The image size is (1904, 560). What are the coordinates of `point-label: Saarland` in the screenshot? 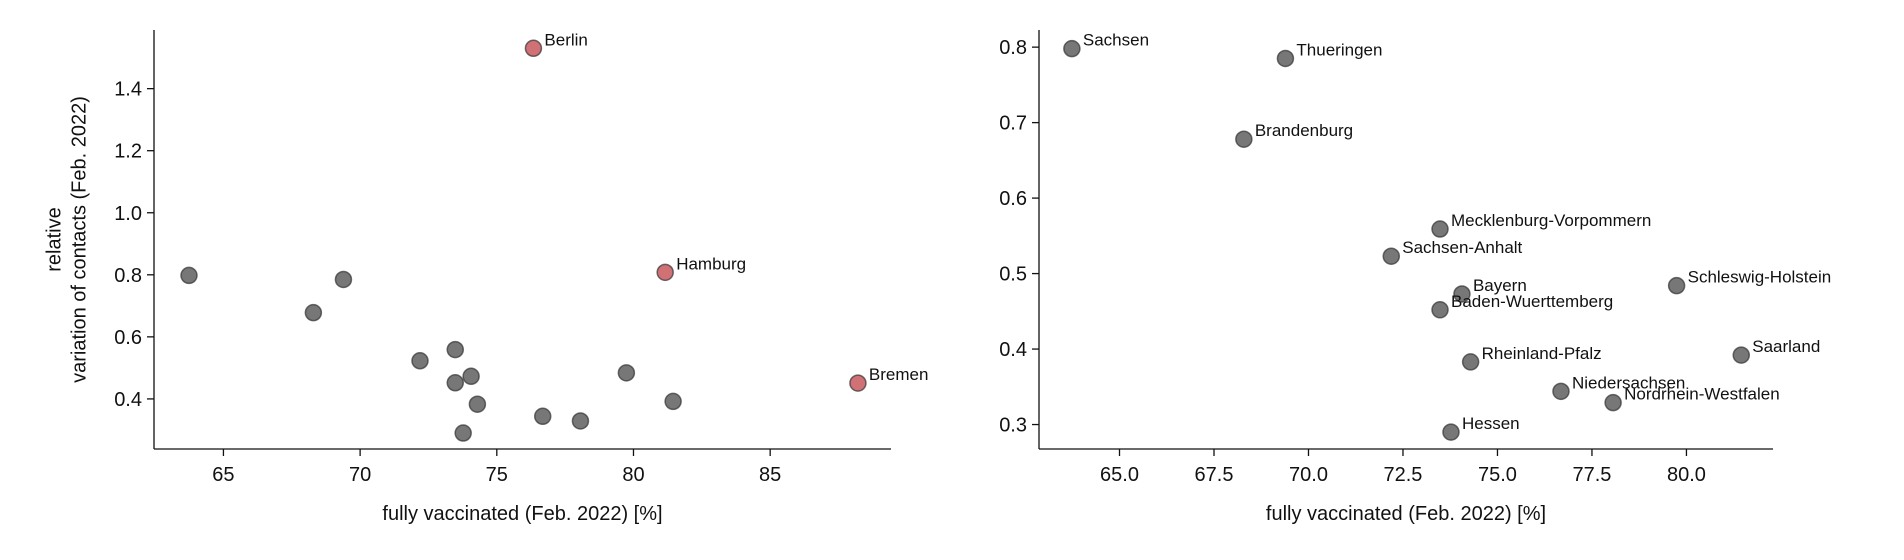 It's located at (1786, 346).